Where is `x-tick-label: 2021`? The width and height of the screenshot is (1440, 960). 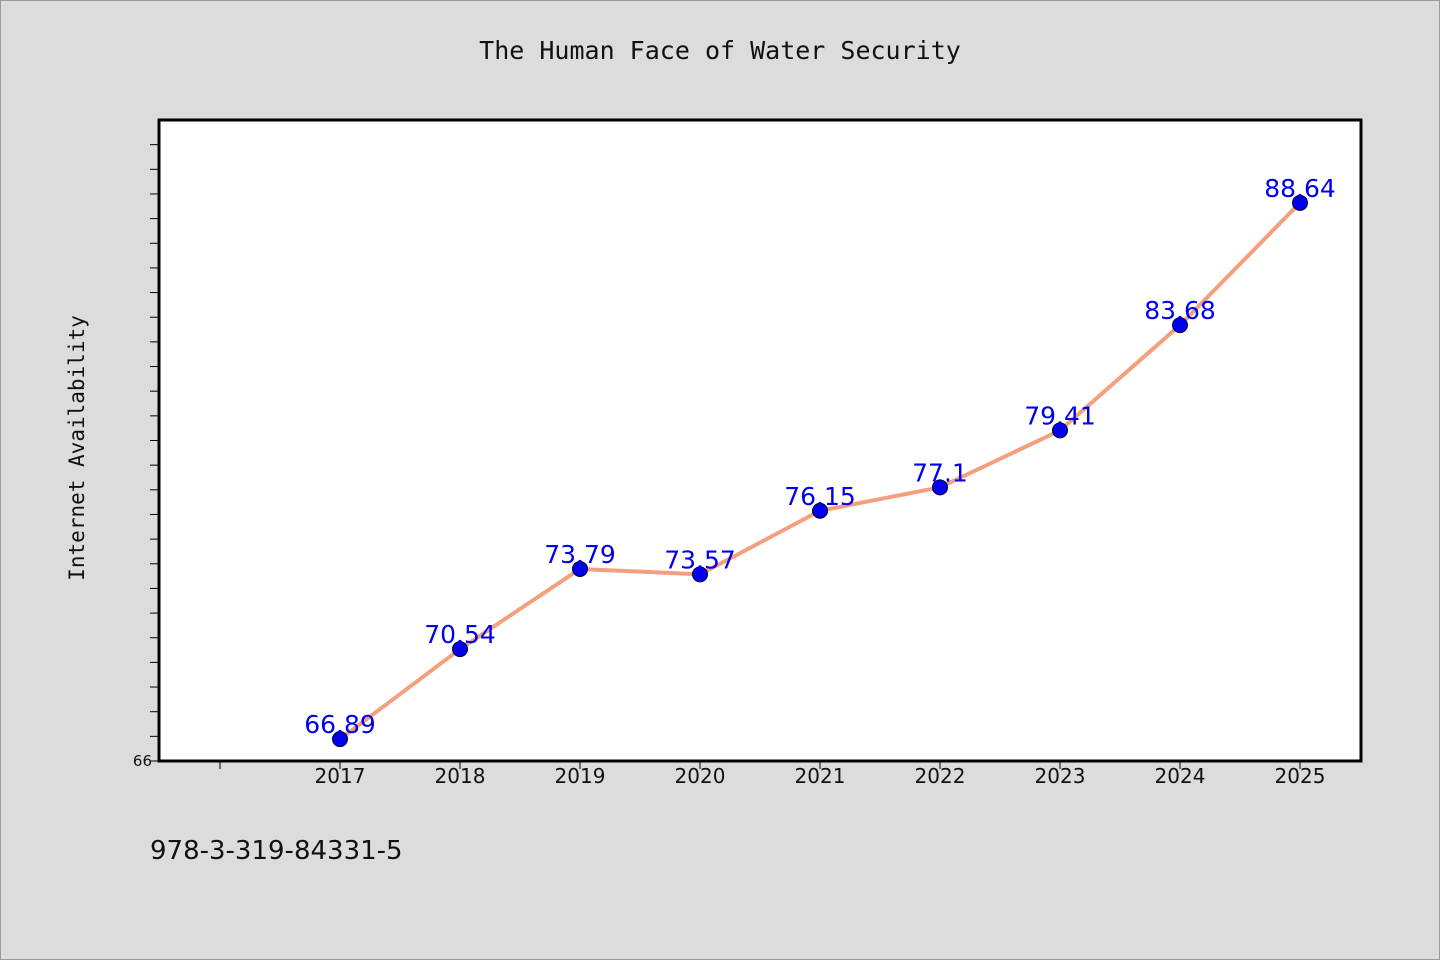 x-tick-label: 2021 is located at coordinates (820, 776).